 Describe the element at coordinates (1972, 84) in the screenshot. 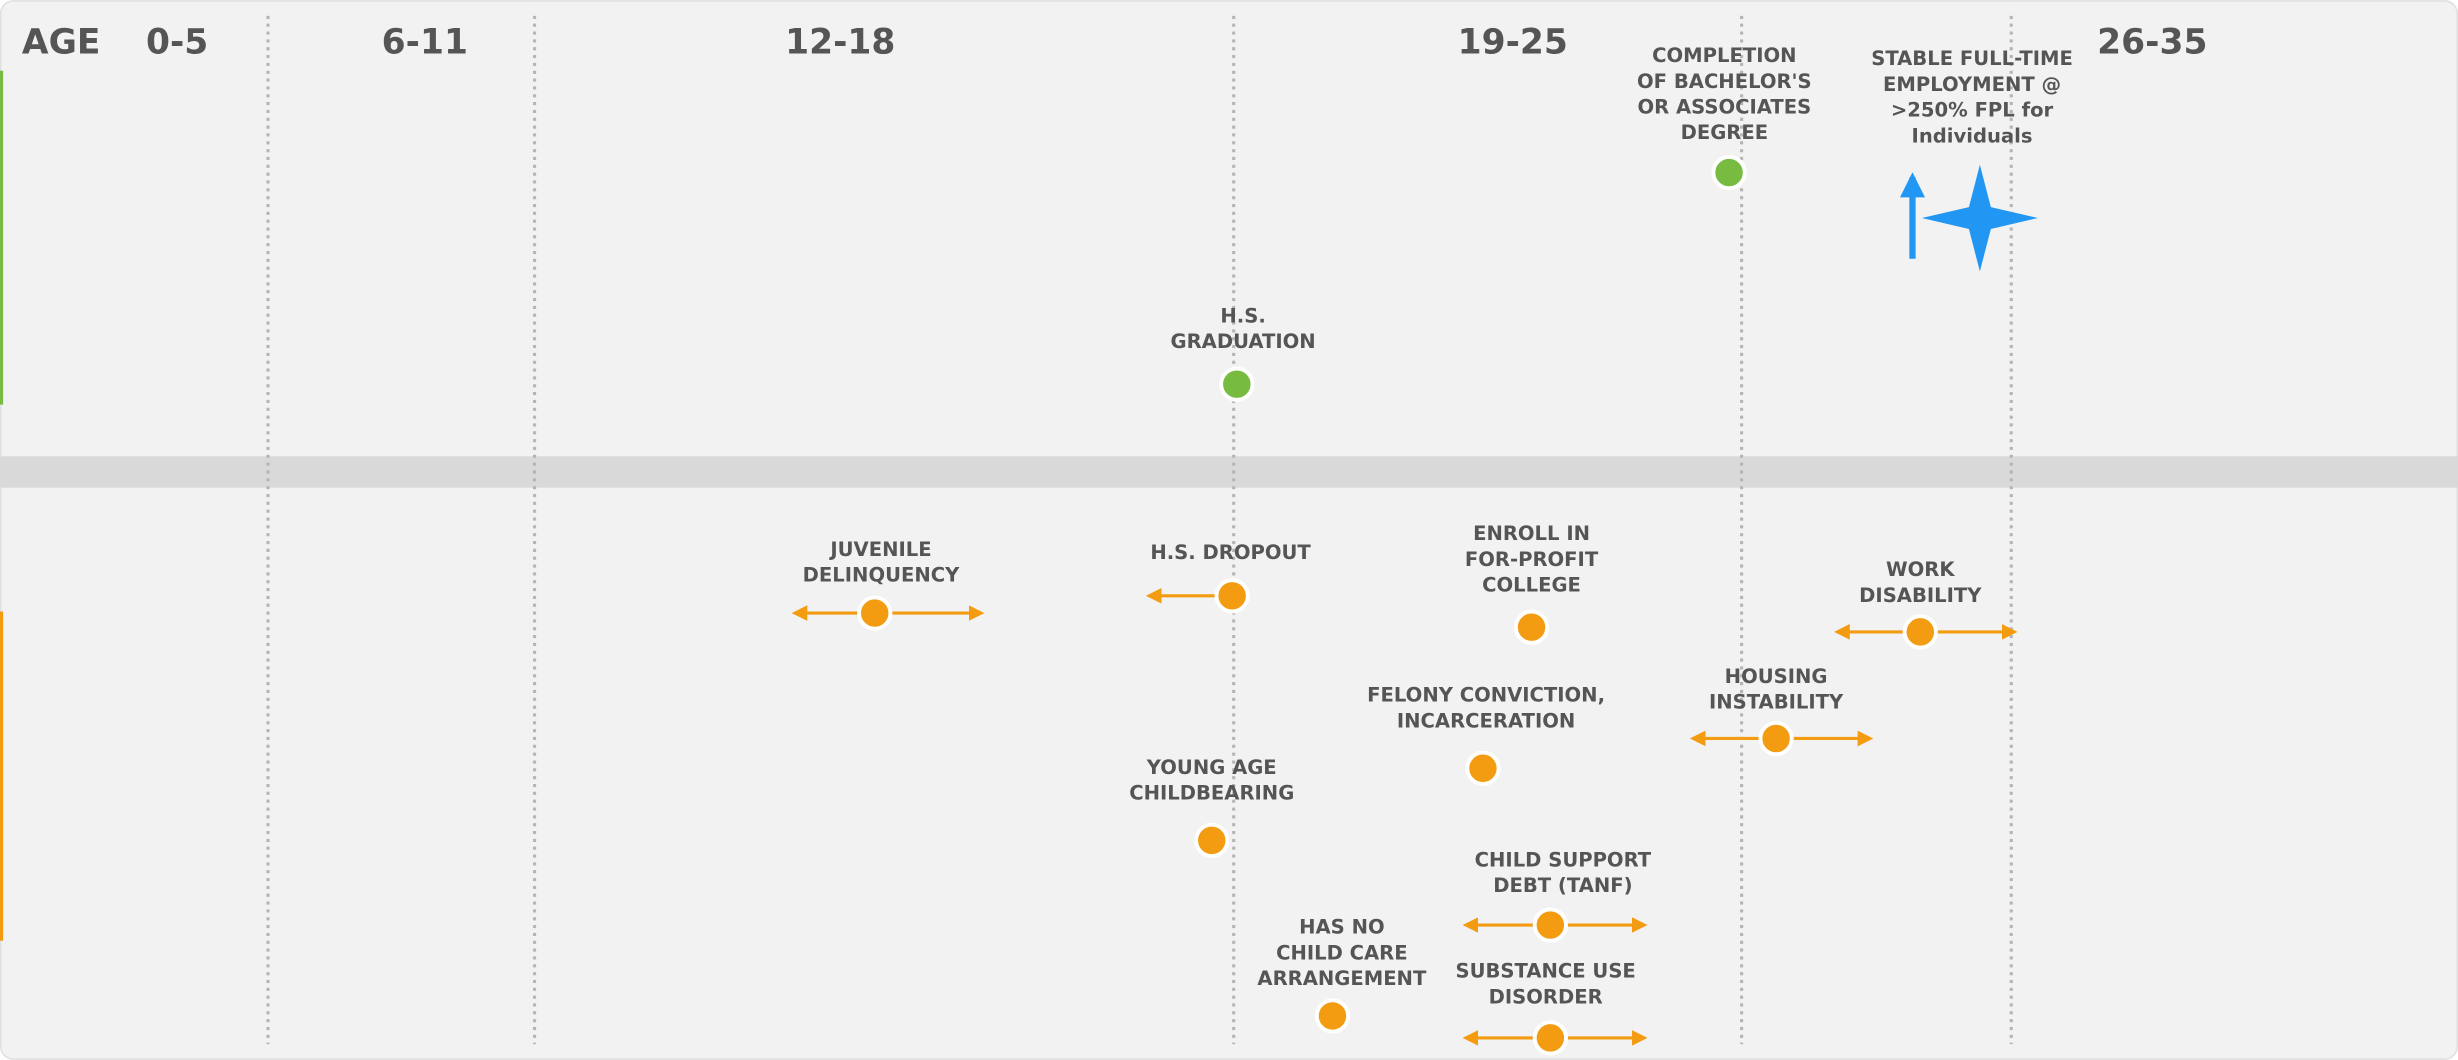

I see `event-label: EMPLOYMENT @` at that location.